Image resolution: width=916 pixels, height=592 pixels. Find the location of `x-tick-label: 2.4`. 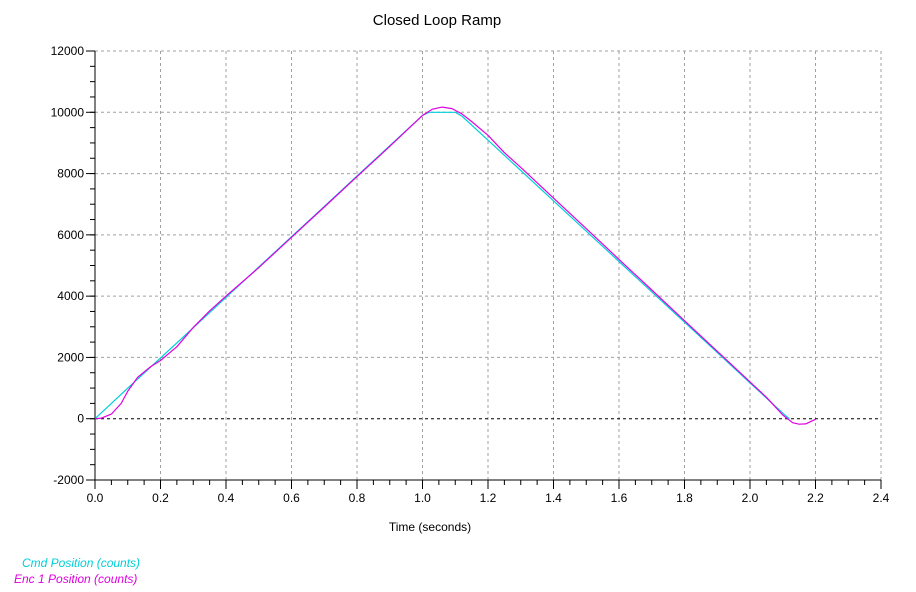

x-tick-label: 2.4 is located at coordinates (881, 498).